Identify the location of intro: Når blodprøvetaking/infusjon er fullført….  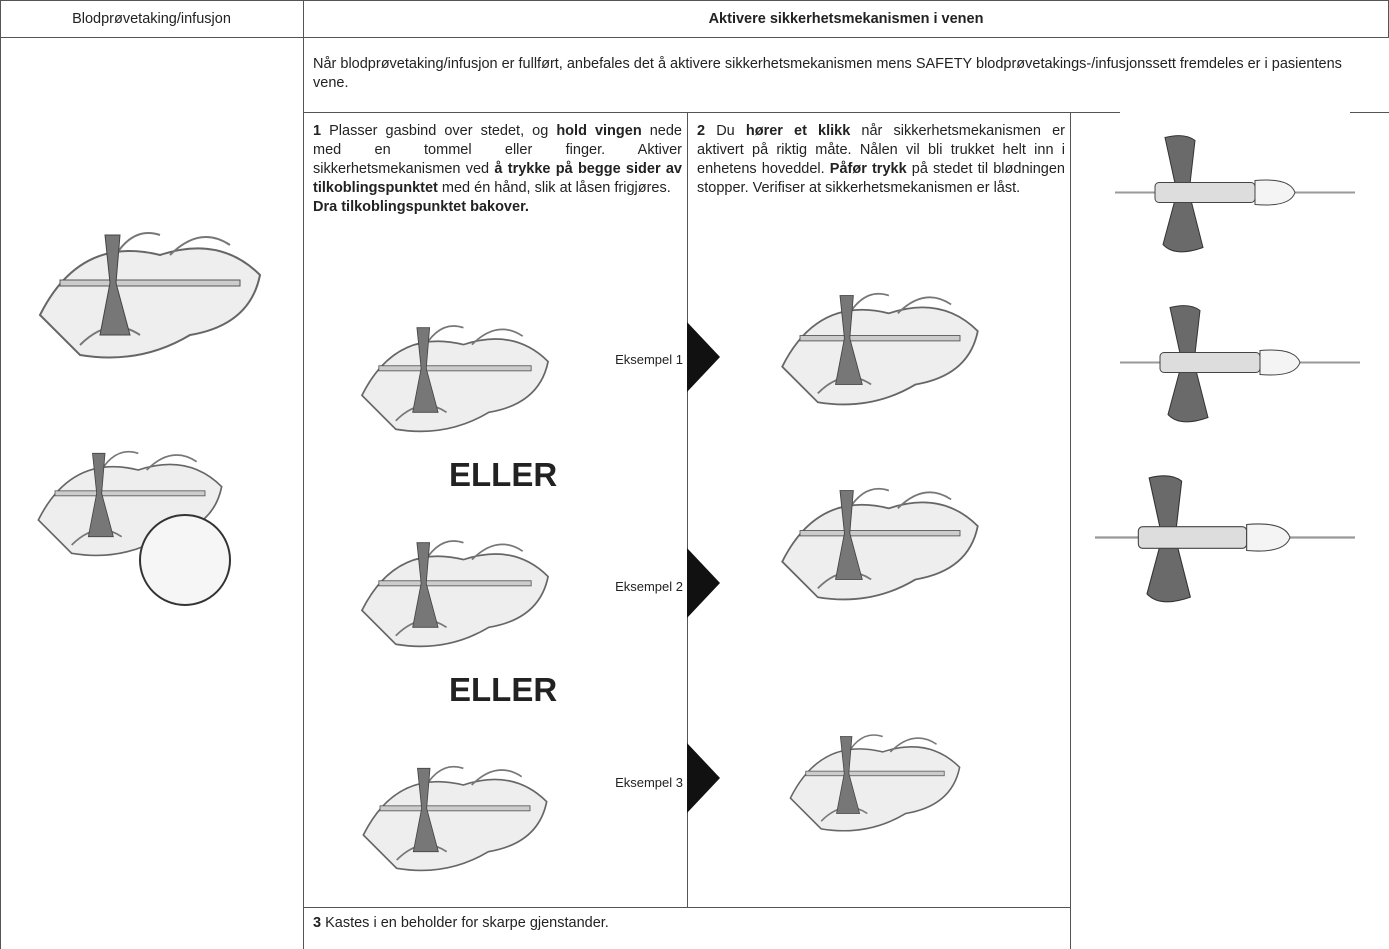
(827, 73).